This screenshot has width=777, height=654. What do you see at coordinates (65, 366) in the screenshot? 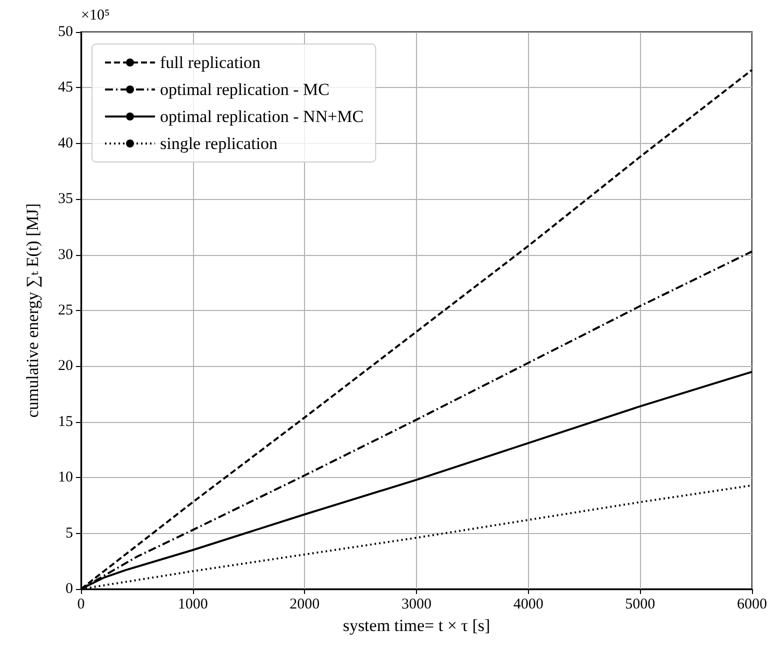
I see `y-tick-label: 20` at bounding box center [65, 366].